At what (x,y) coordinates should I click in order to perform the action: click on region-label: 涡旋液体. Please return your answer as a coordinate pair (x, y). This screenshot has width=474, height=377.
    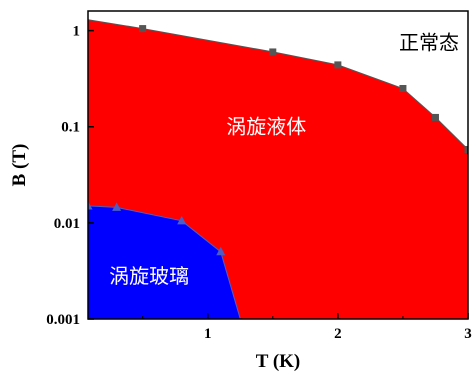
    Looking at the image, I should click on (266, 127).